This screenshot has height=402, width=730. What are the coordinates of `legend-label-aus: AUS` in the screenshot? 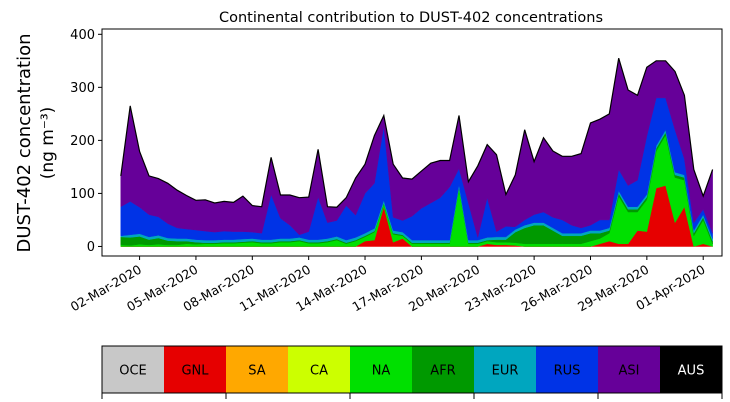 It's located at (691, 371).